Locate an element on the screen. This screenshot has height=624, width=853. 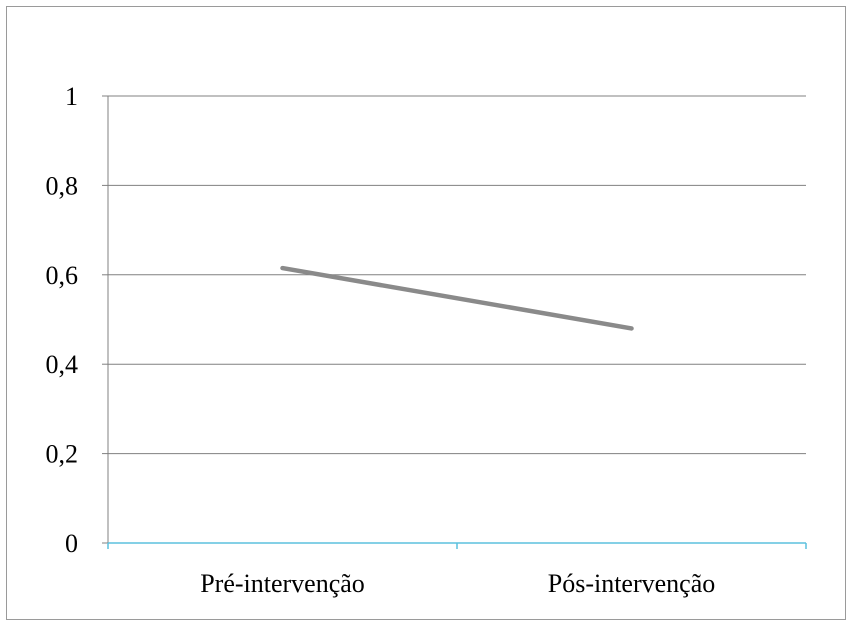
x-tick-labels: Pré-intervenção Pós-intervenção is located at coordinates (457, 583).